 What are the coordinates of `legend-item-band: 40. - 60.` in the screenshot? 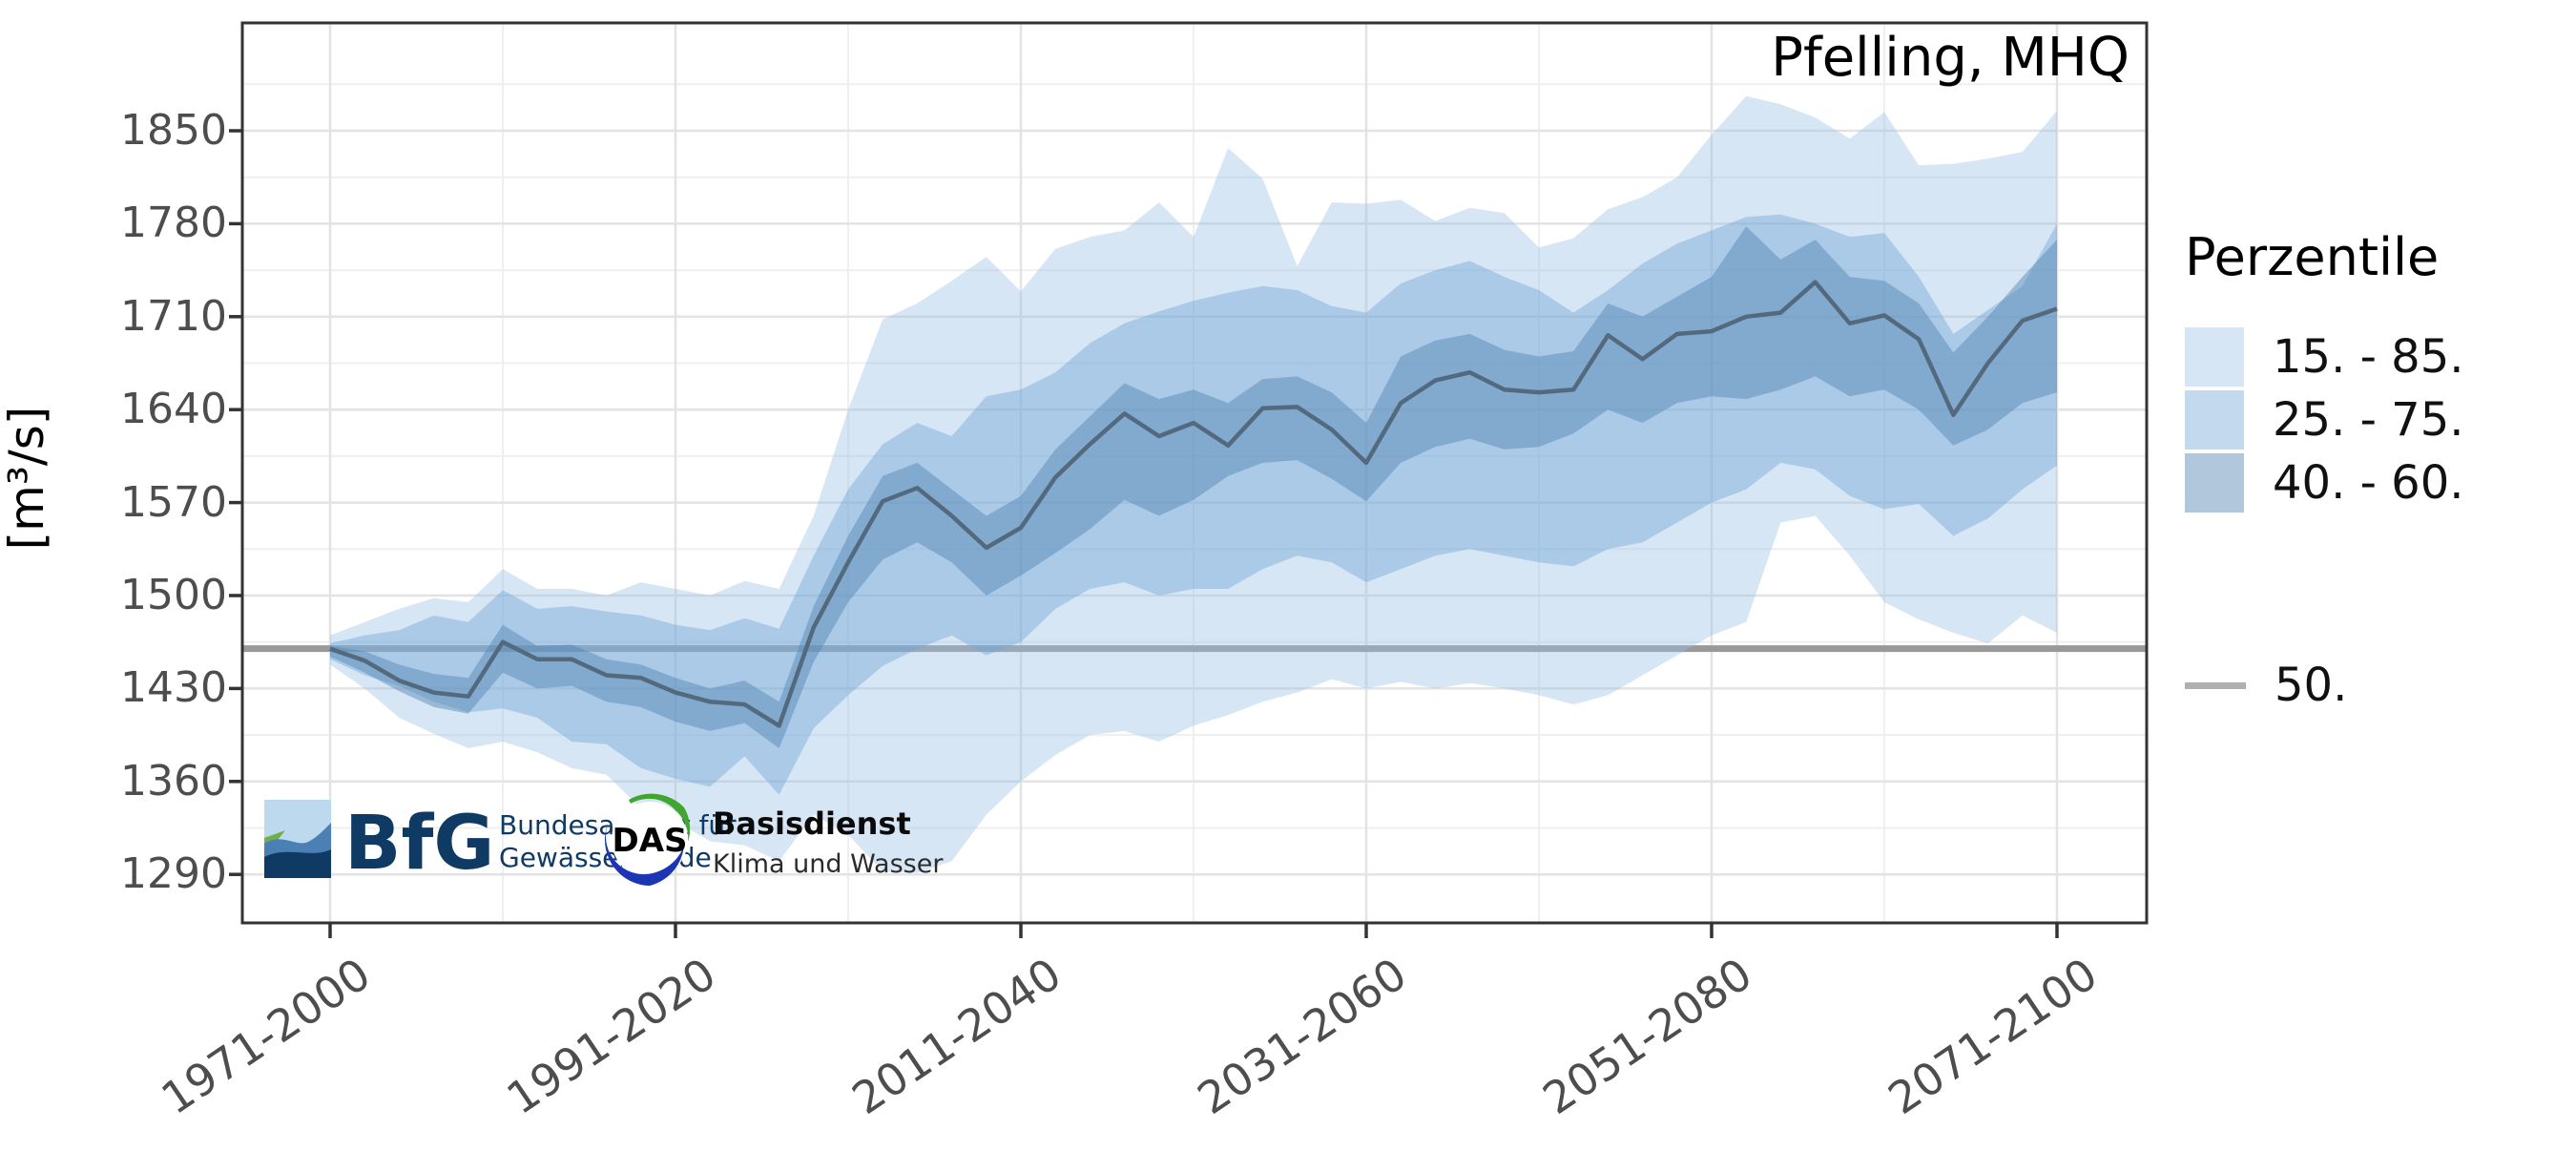 It's located at (2375, 483).